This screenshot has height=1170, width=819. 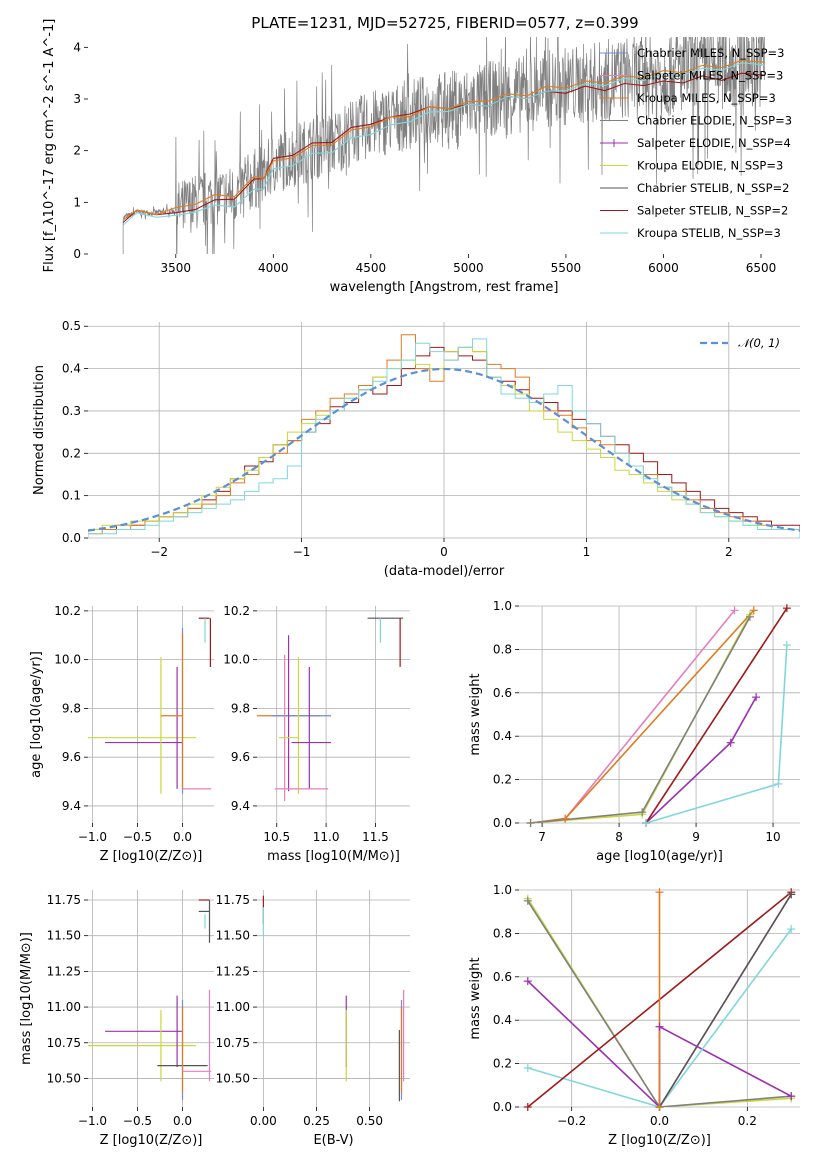 I want to click on y-tick-label: 0.3, so click(x=71, y=411).